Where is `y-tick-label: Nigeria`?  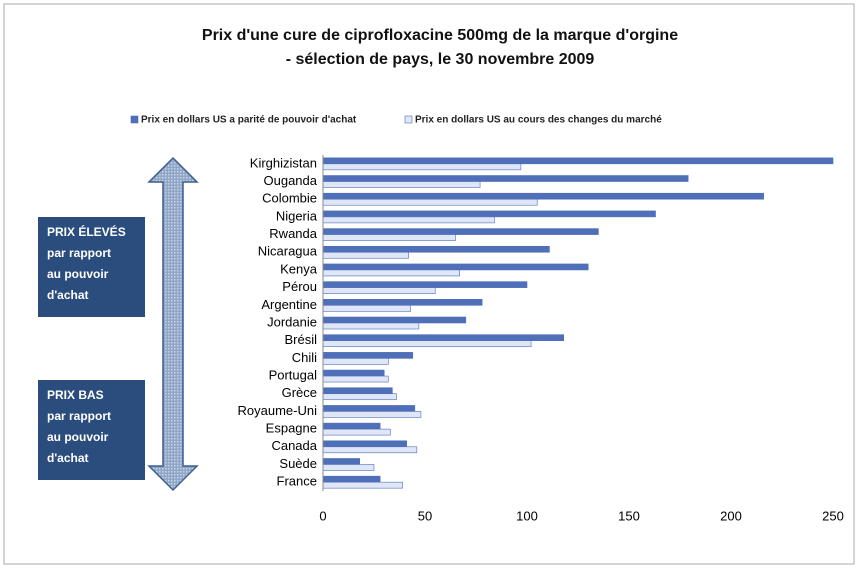
y-tick-label: Nigeria is located at coordinates (297, 215).